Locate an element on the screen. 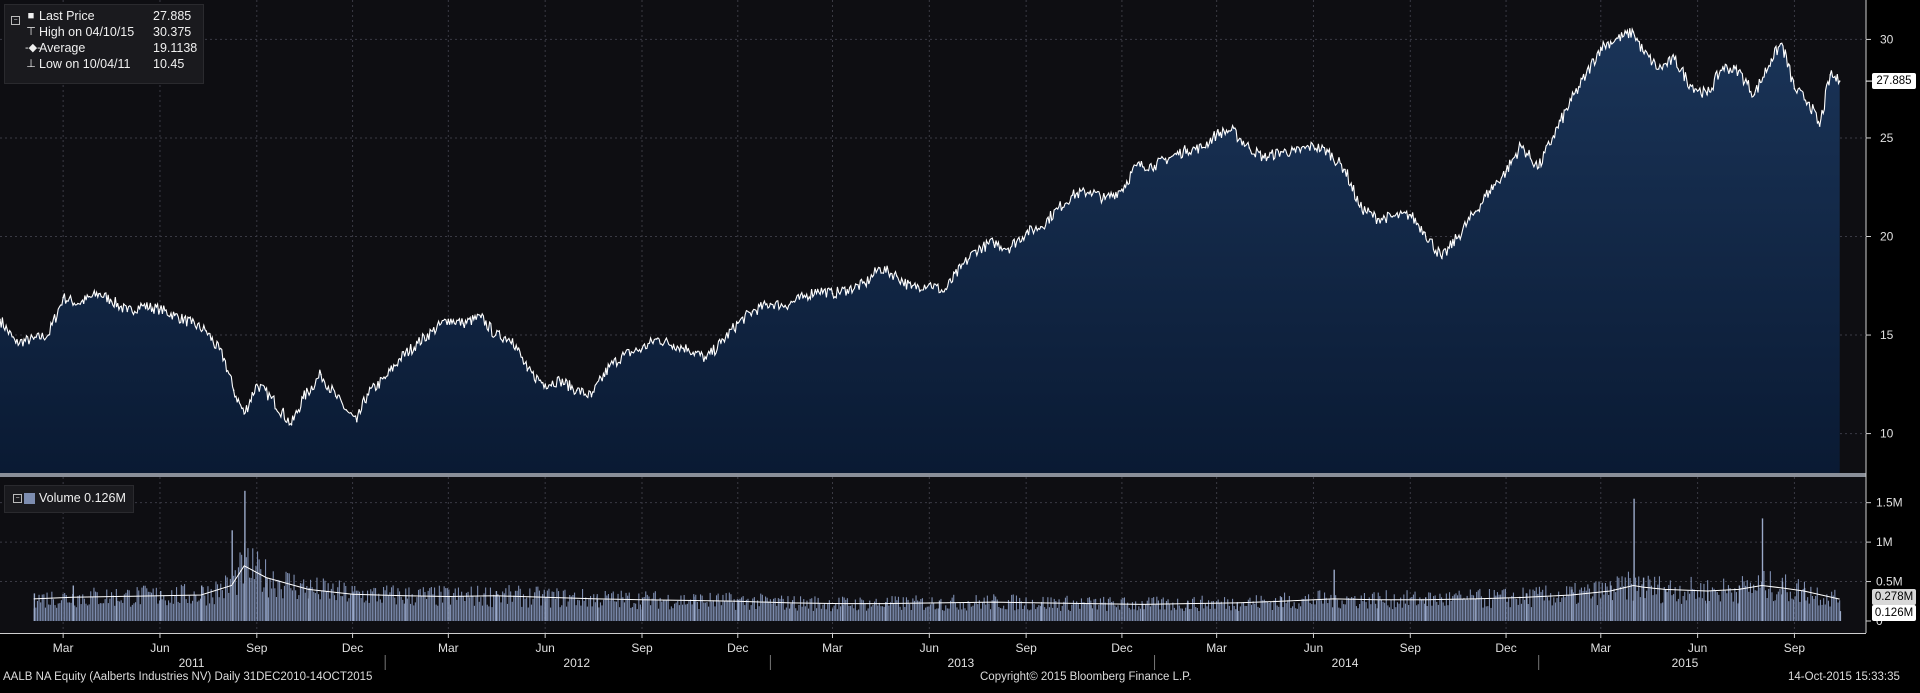  year-label: 2011 is located at coordinates (192, 663).